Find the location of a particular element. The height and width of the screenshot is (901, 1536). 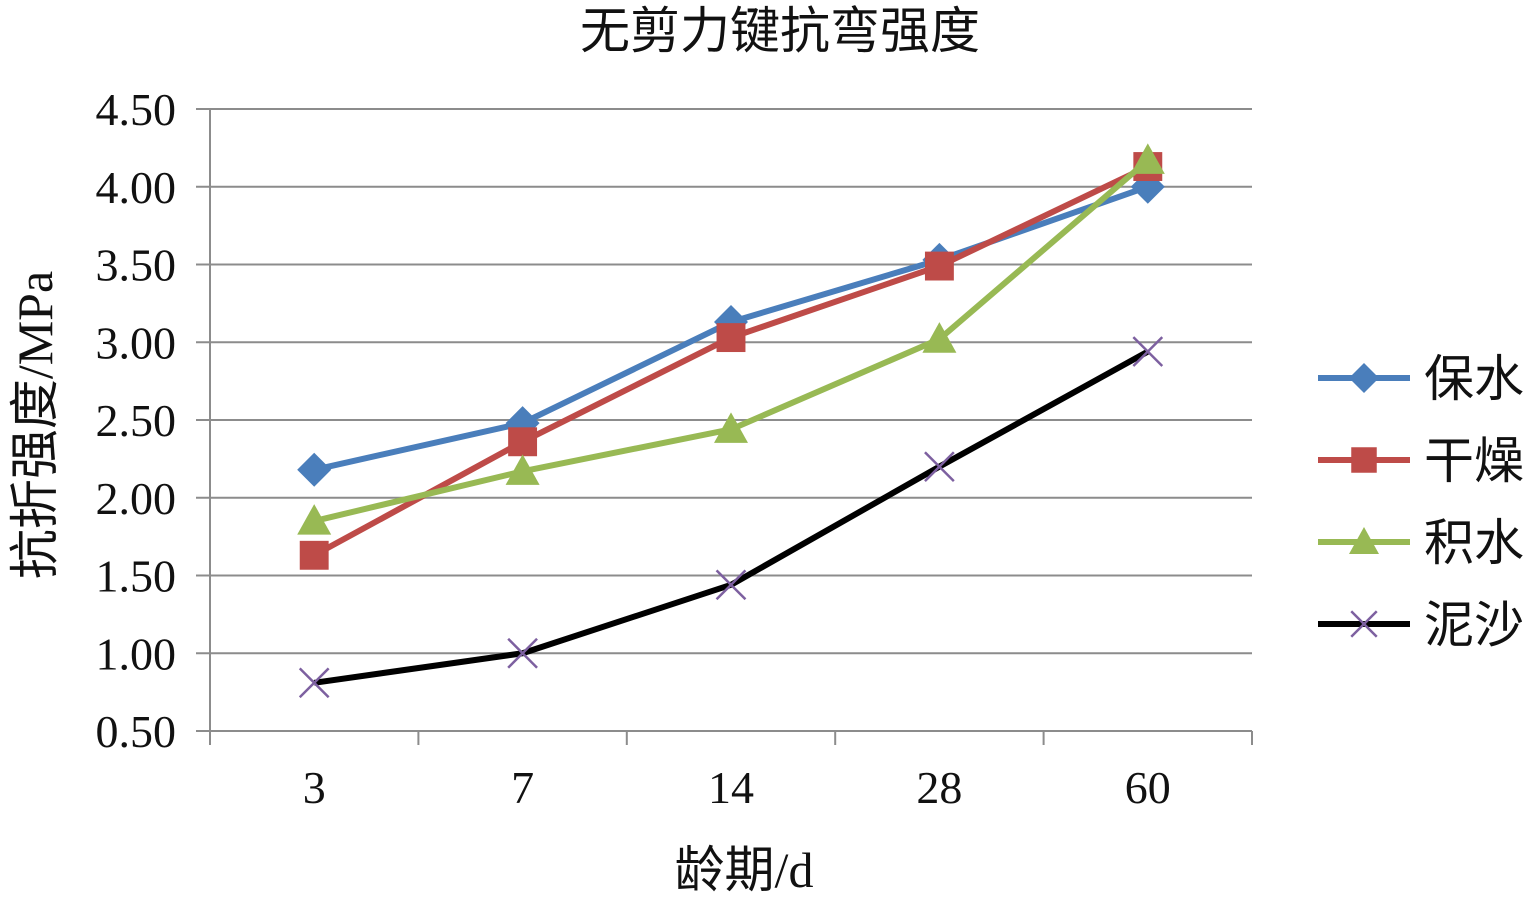

y-tick-label: 2.00 is located at coordinates (136, 498).